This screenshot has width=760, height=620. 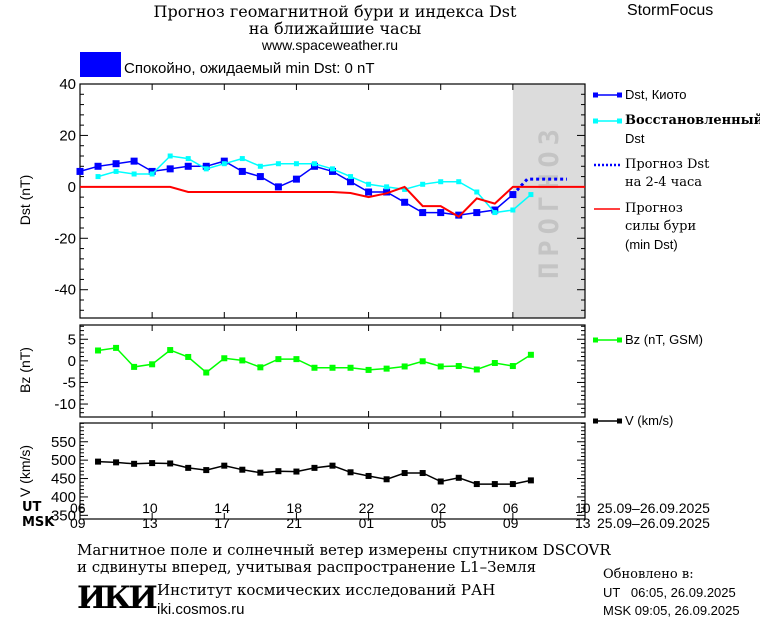 What do you see at coordinates (72, 339) in the screenshot?
I see `y-tick-label: 5` at bounding box center [72, 339].